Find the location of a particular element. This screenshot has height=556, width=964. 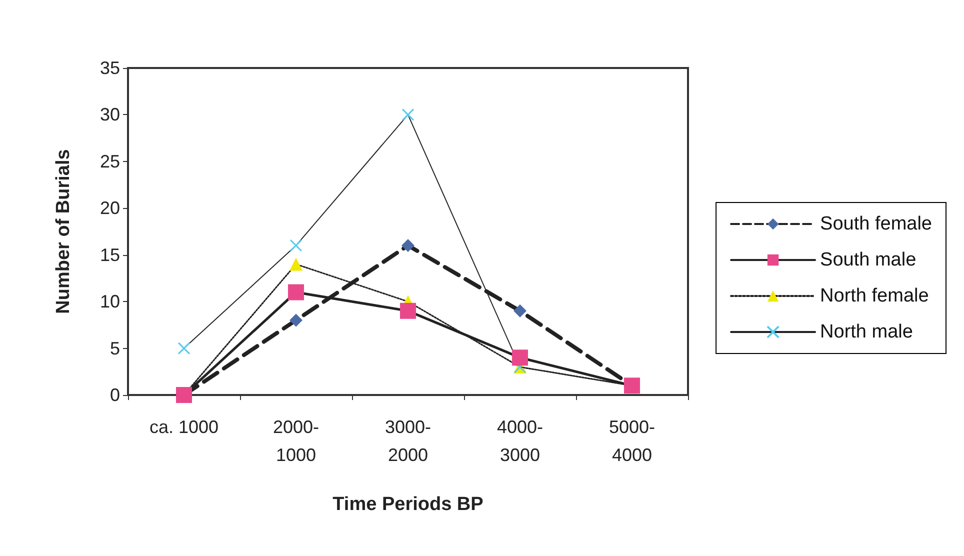

y-tick-label: 30 is located at coordinates (110, 114).